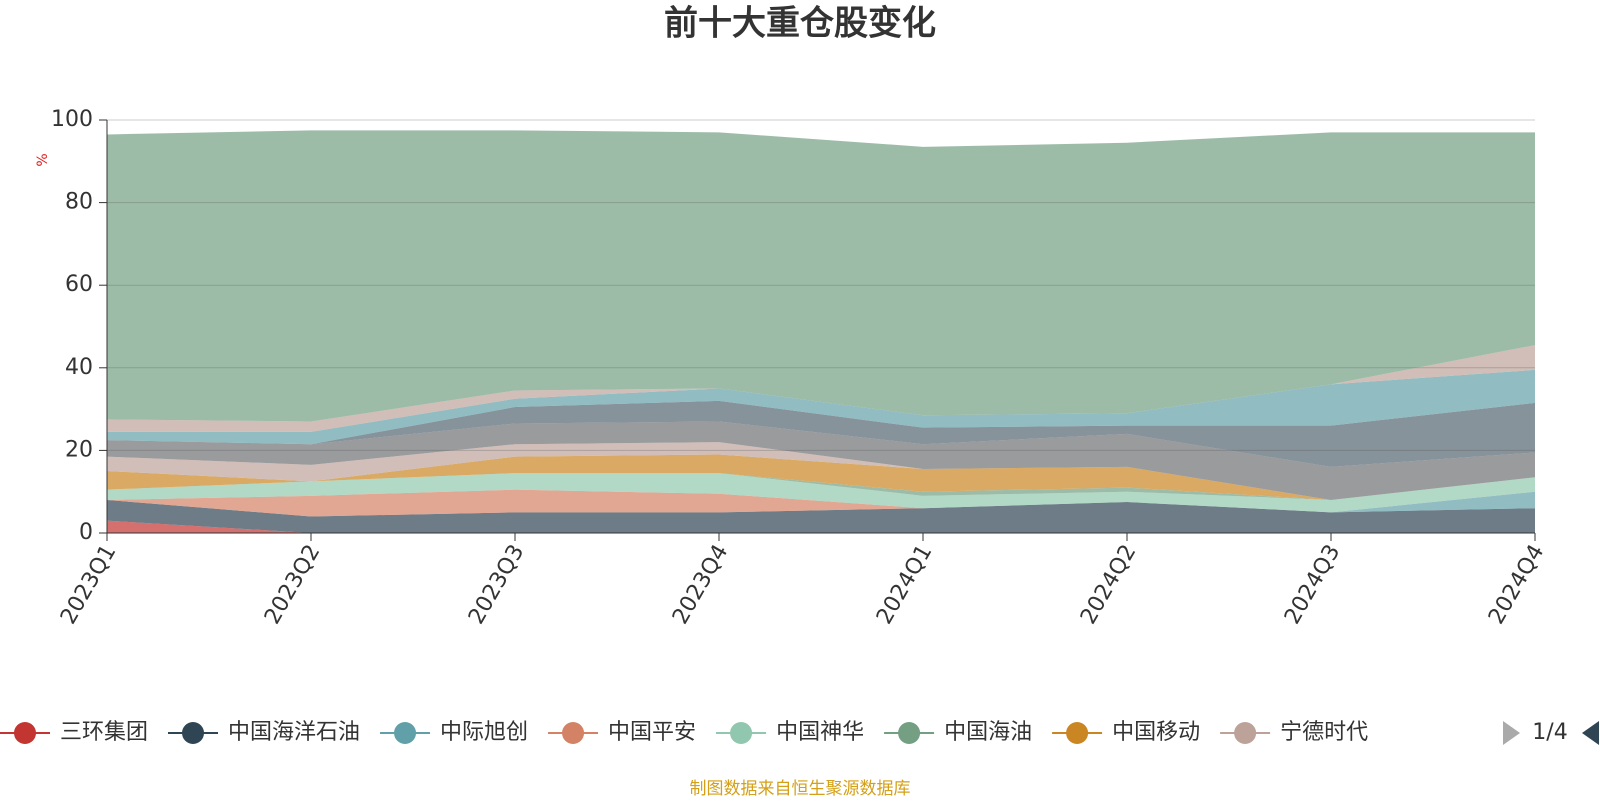 This screenshot has width=1600, height=804. I want to click on legend-label: 中国海油, so click(988, 732).